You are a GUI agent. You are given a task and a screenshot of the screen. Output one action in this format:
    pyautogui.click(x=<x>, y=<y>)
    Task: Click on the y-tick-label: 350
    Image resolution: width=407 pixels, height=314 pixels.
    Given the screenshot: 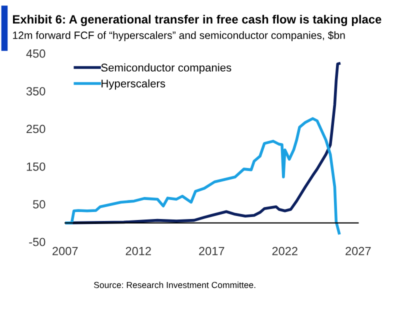 What is the action you would take?
    pyautogui.click(x=36, y=91)
    